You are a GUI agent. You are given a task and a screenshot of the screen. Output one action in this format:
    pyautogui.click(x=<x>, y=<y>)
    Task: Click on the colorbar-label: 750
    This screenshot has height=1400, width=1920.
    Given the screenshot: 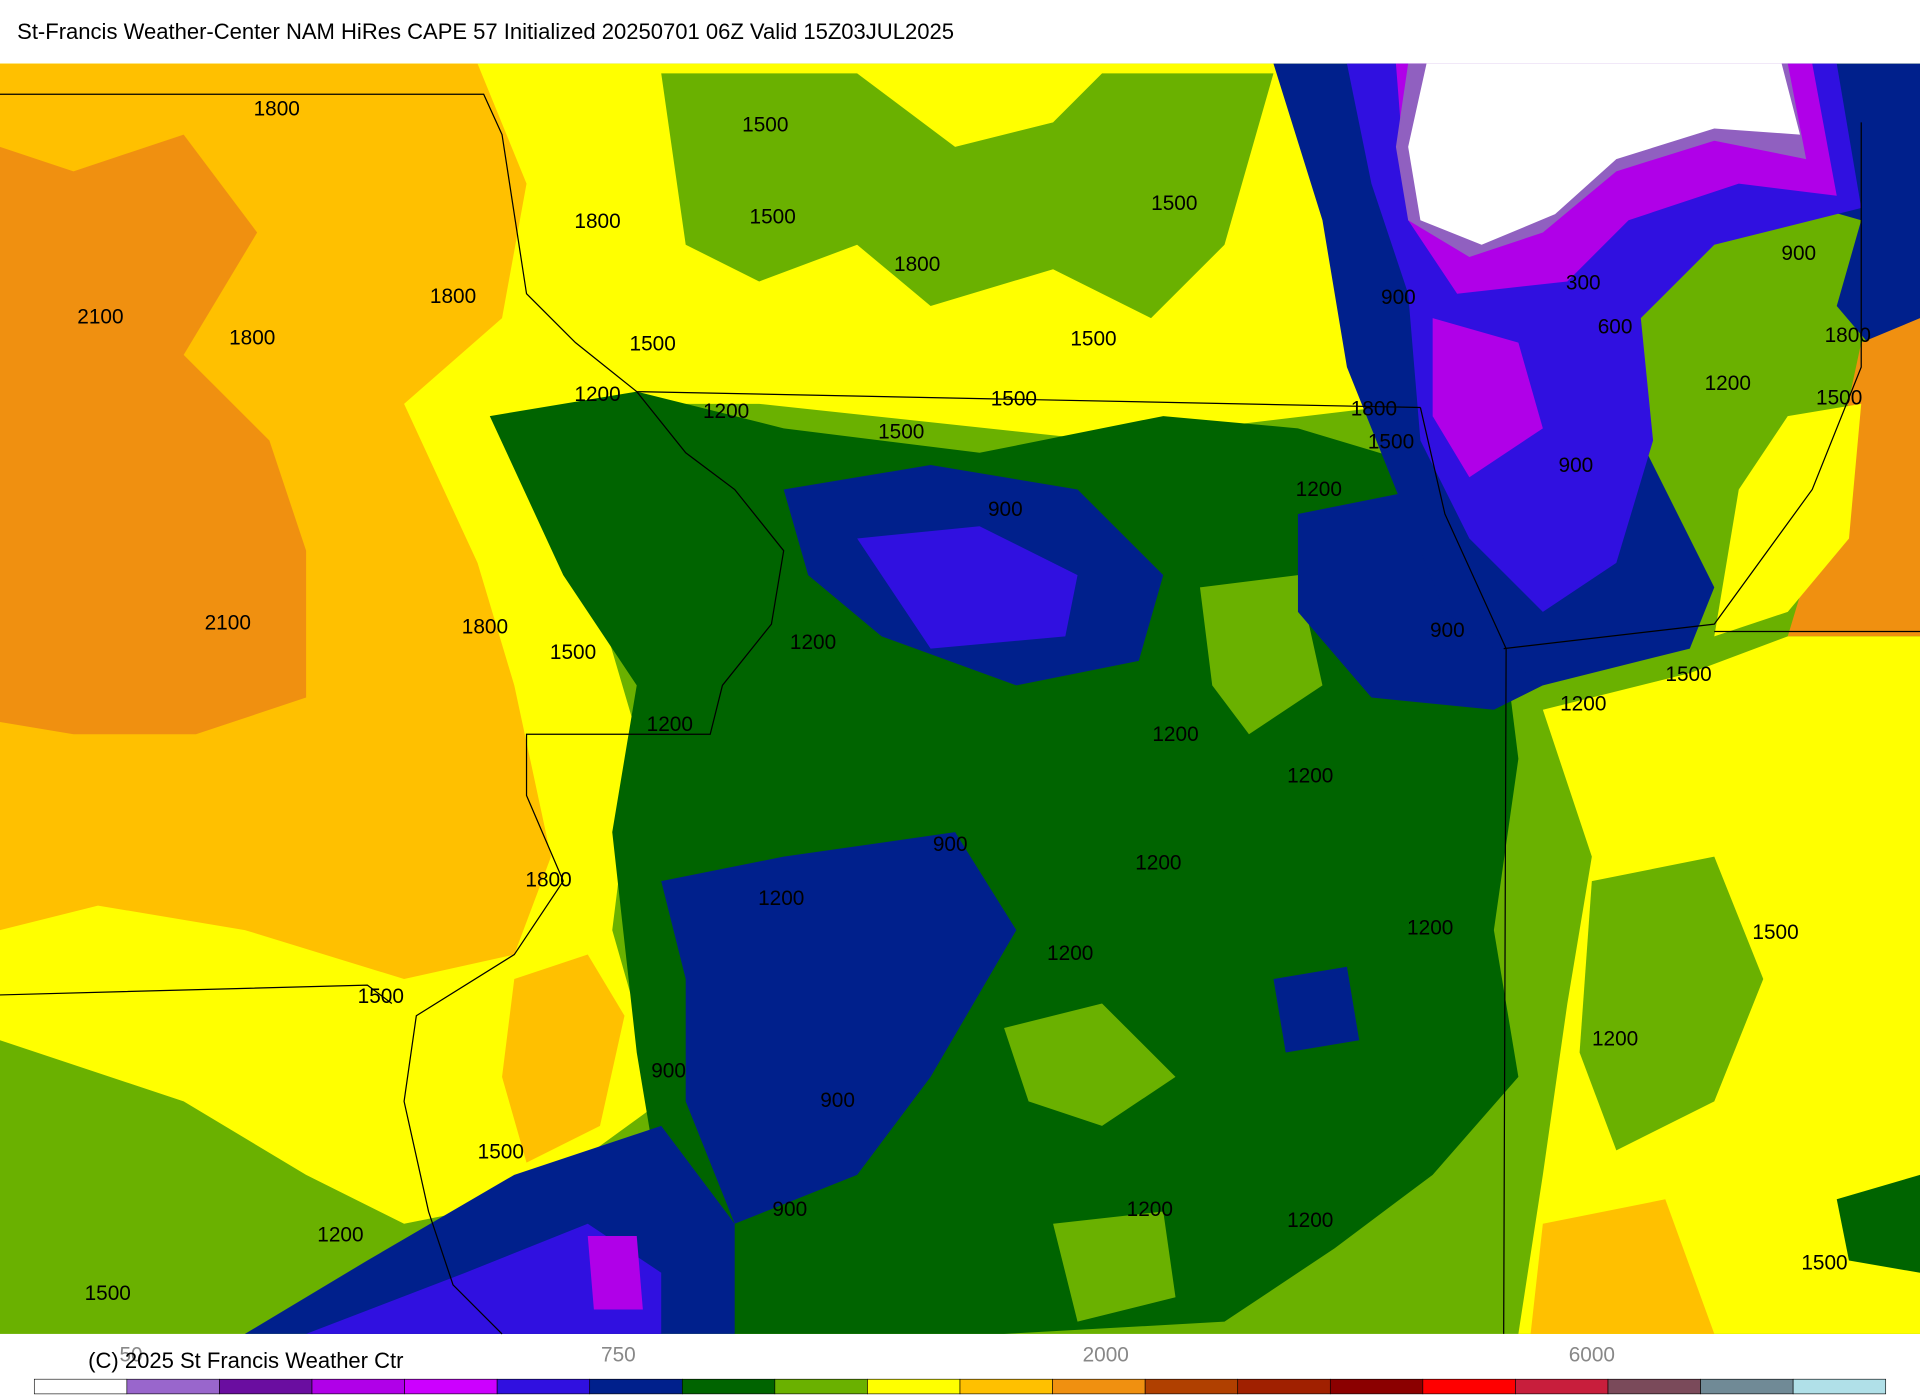 What is the action you would take?
    pyautogui.click(x=618, y=1354)
    